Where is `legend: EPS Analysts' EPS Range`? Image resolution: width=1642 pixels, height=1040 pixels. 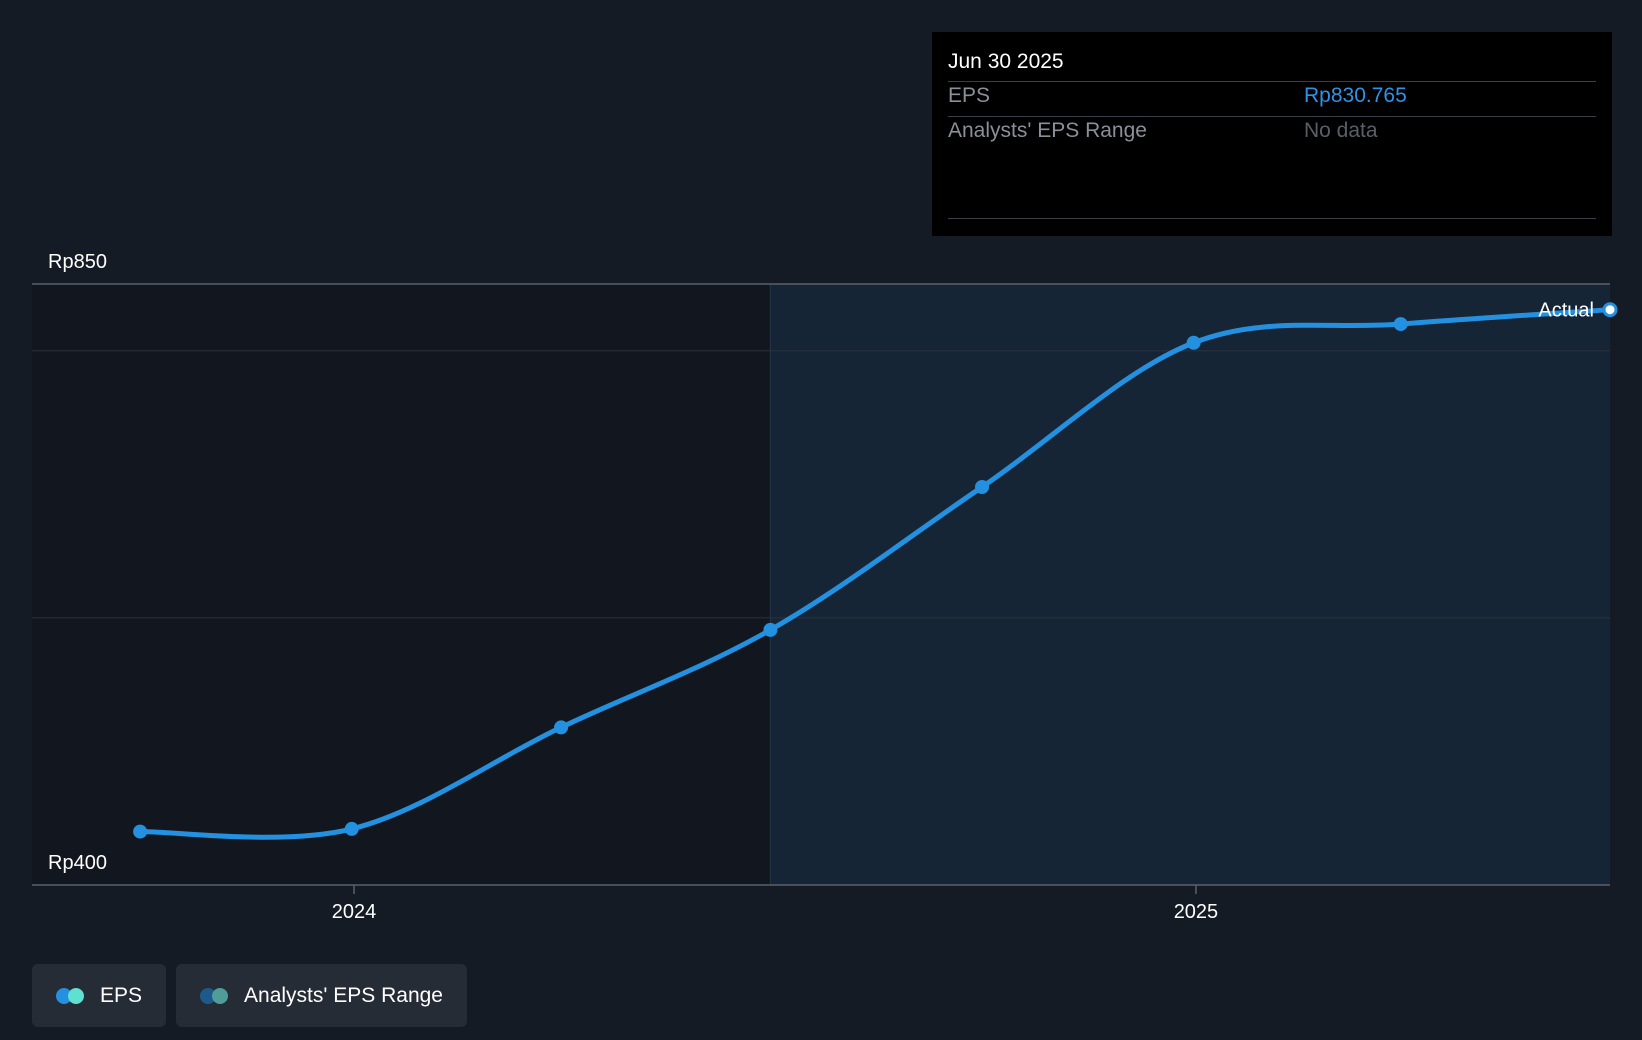
legend: EPS Analysts' EPS Range is located at coordinates (249, 995).